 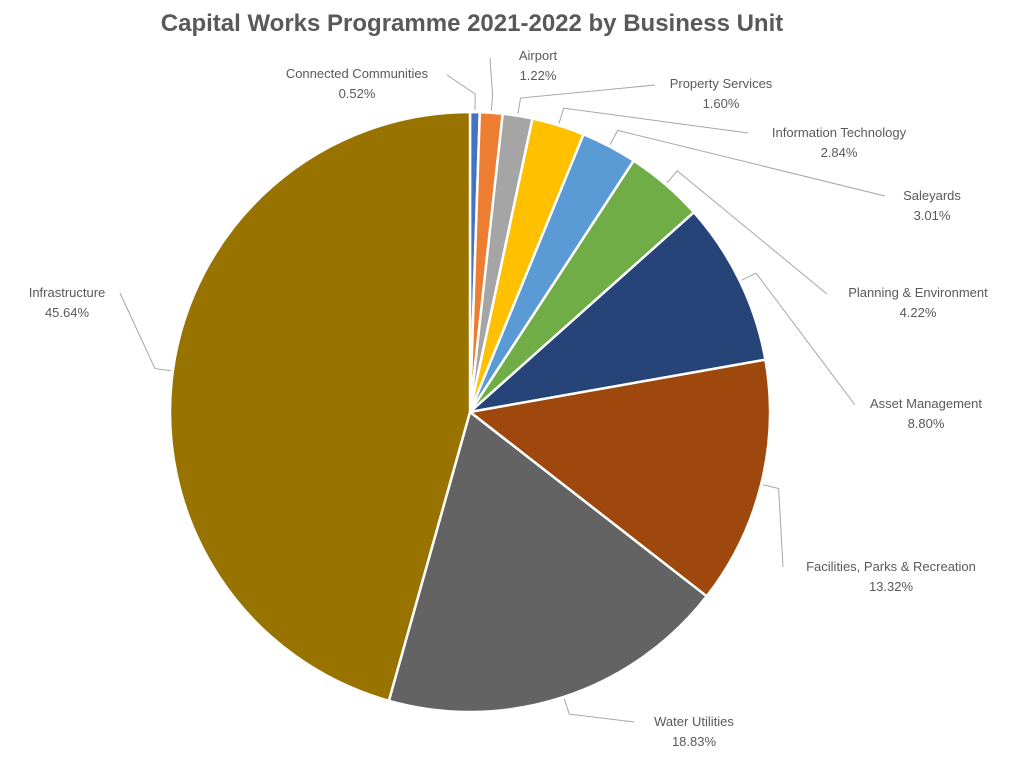 I want to click on slice-label: Water Utilities 18.83%, so click(x=694, y=731).